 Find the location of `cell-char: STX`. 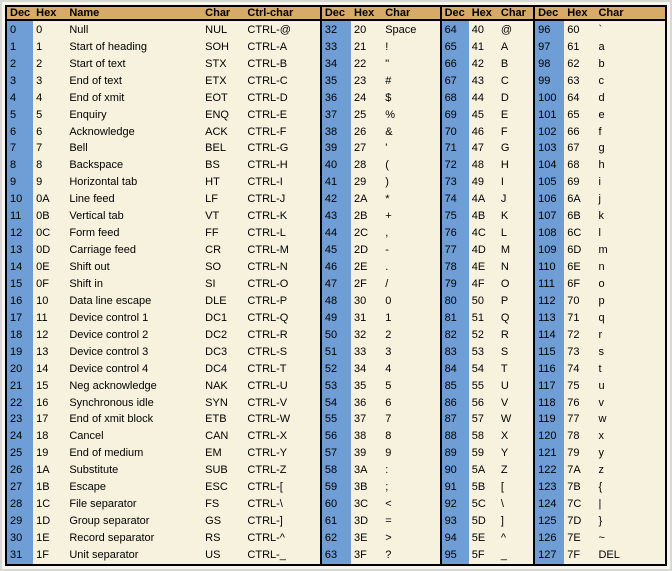

cell-char: STX is located at coordinates (223, 64).